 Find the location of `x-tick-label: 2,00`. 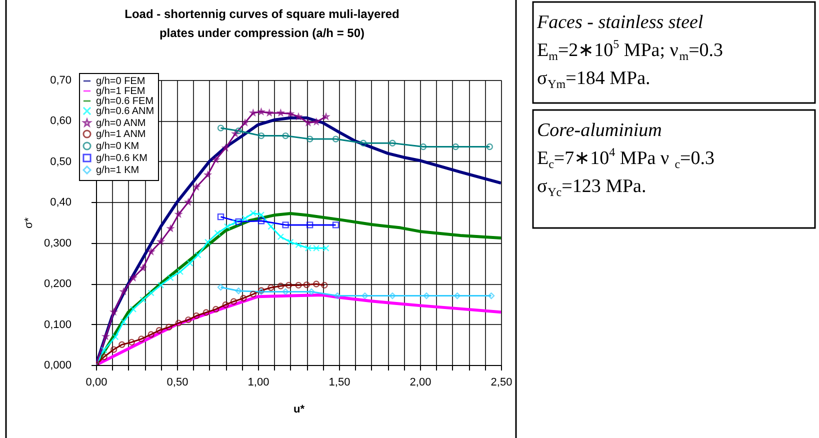

x-tick-label: 2,00 is located at coordinates (421, 382).